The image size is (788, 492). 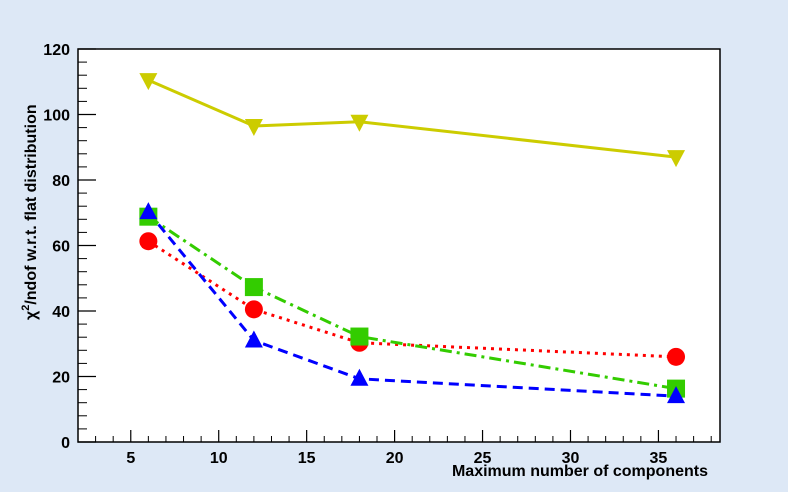 What do you see at coordinates (395, 458) in the screenshot?
I see `x-tick-label: 20` at bounding box center [395, 458].